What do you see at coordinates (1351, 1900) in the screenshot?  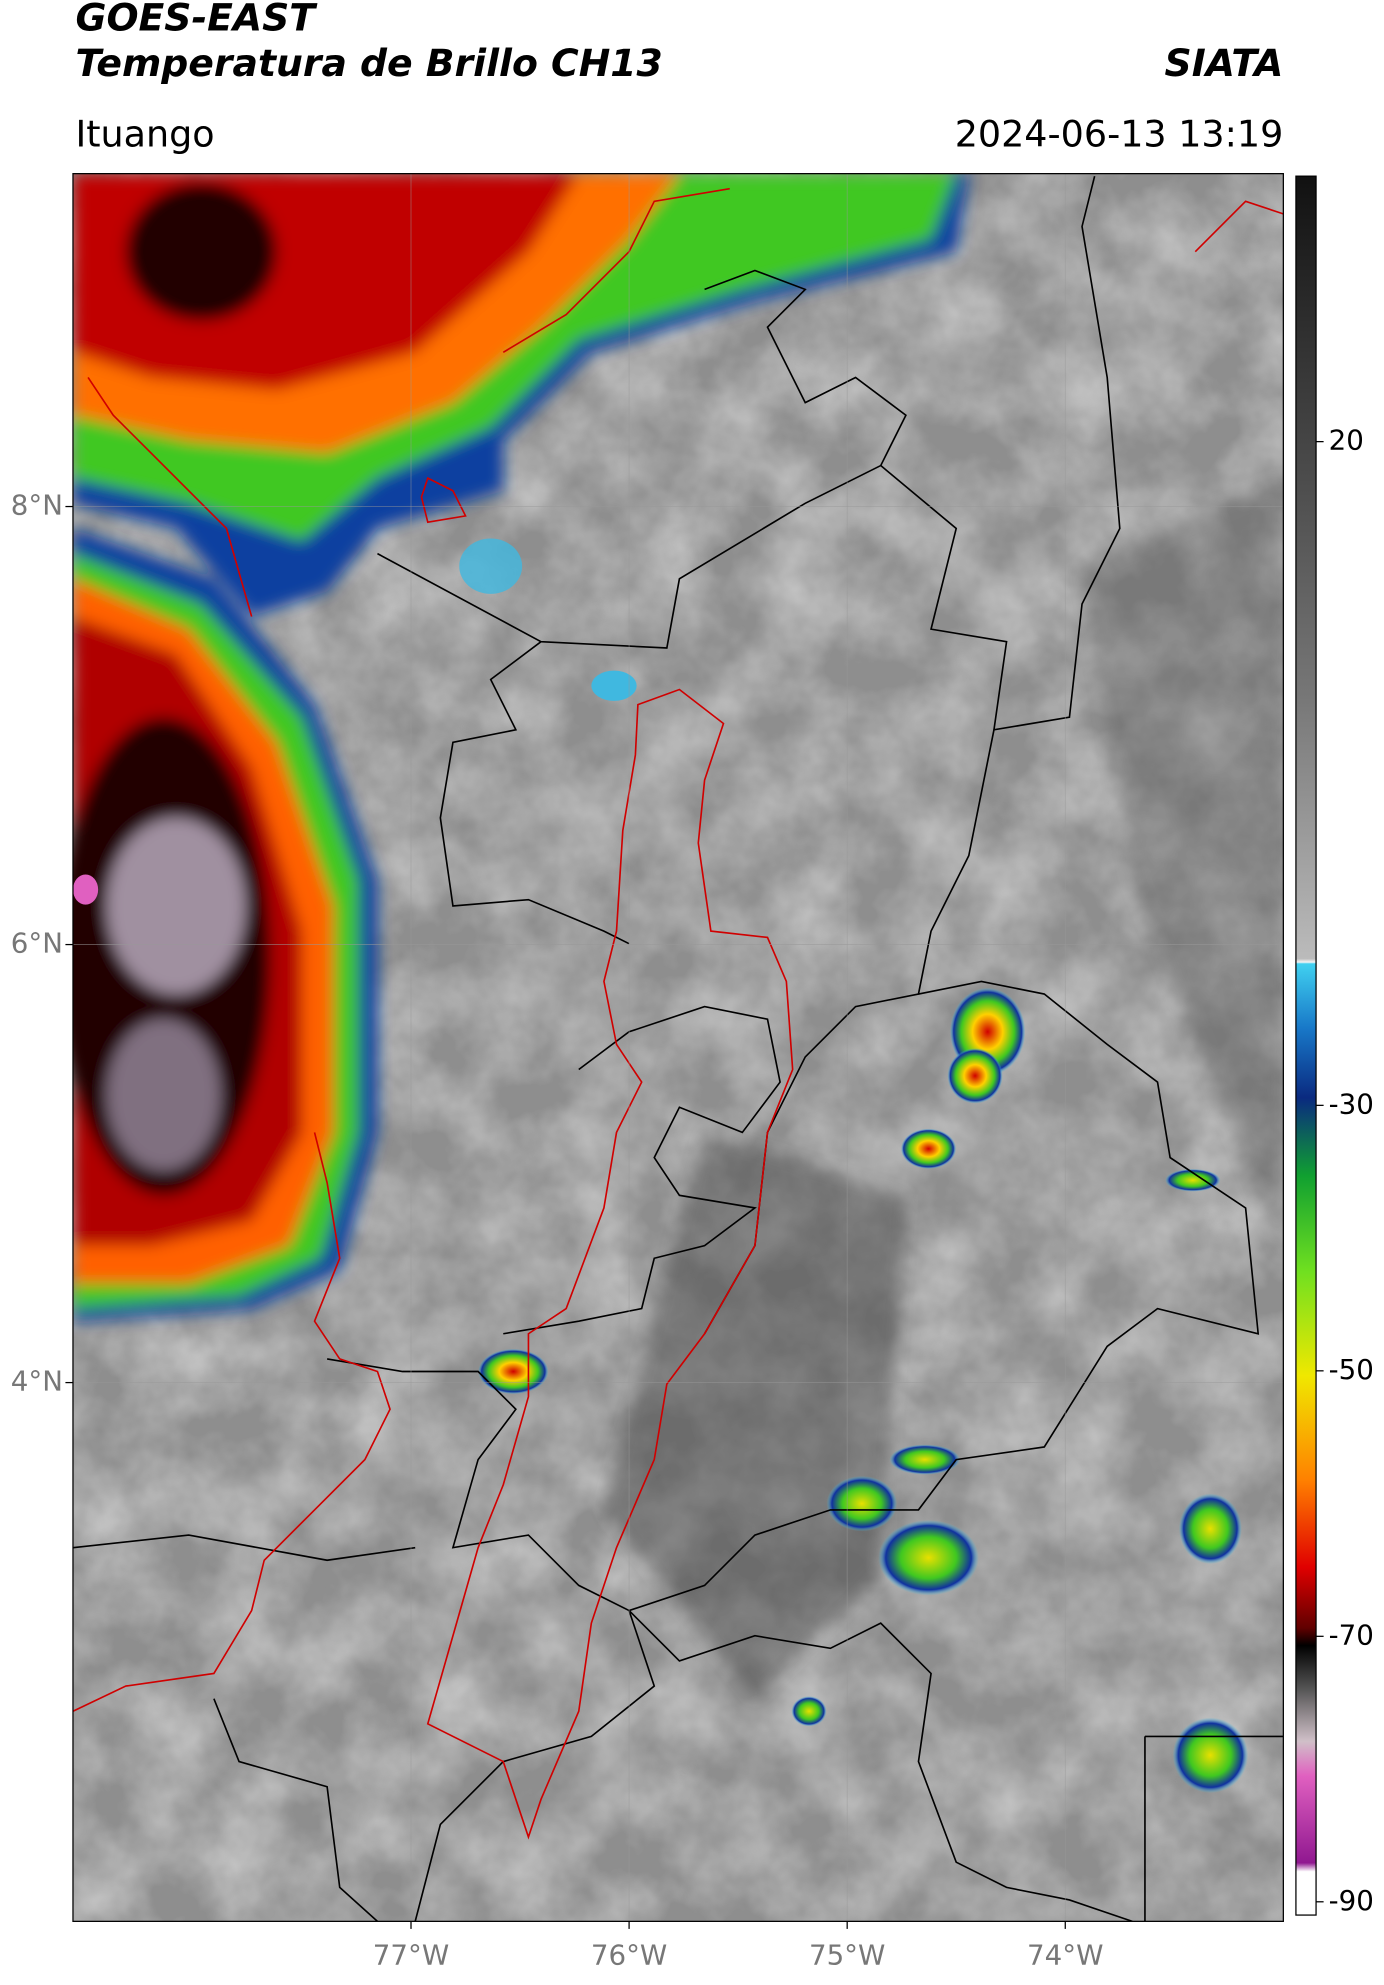 I see `colorbar-tick-label: -90` at bounding box center [1351, 1900].